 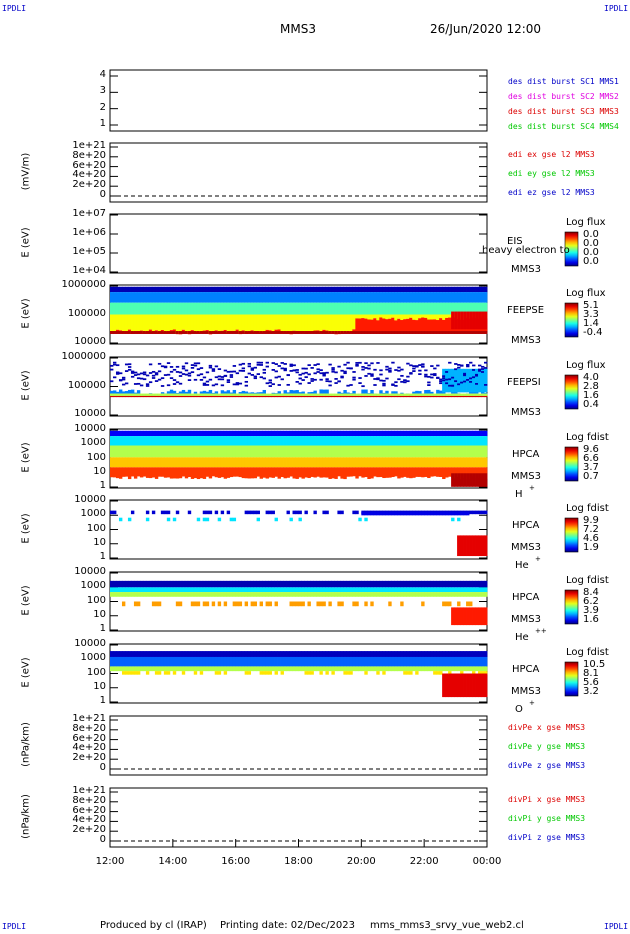 I want to click on hpca-he-colorbar-value: 4.6, so click(x=591, y=538).